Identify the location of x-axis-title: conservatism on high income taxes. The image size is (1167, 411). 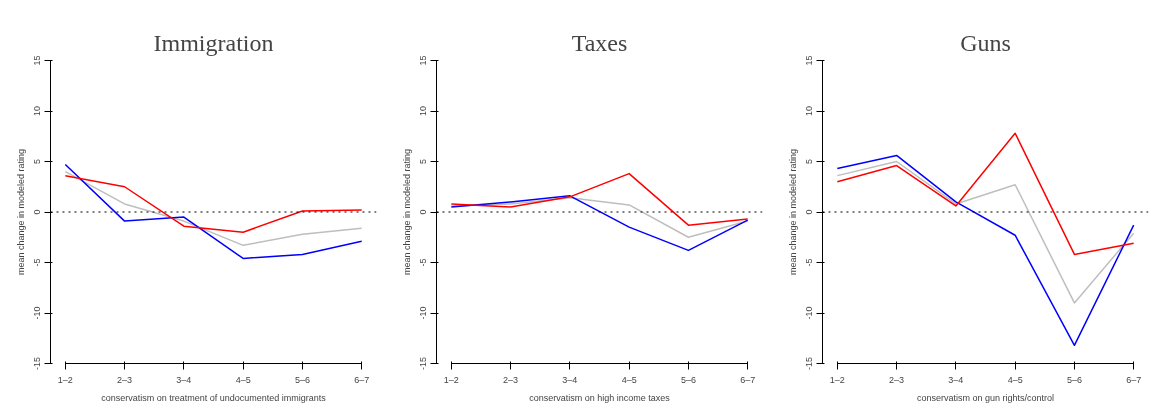
(600, 397).